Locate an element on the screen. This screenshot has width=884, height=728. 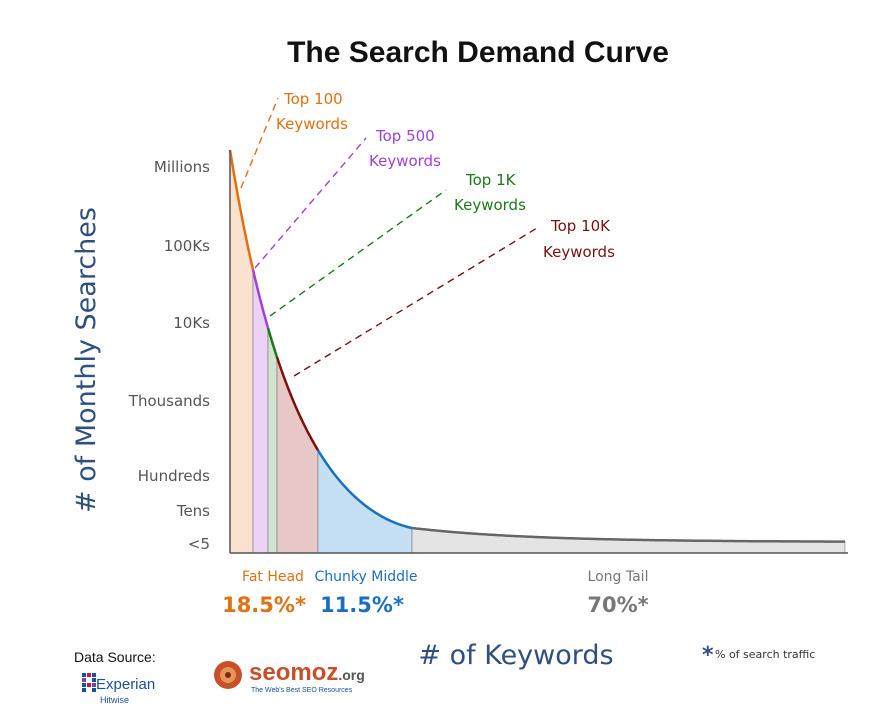
annotation-top10k-line2: Keywords is located at coordinates (579, 252).